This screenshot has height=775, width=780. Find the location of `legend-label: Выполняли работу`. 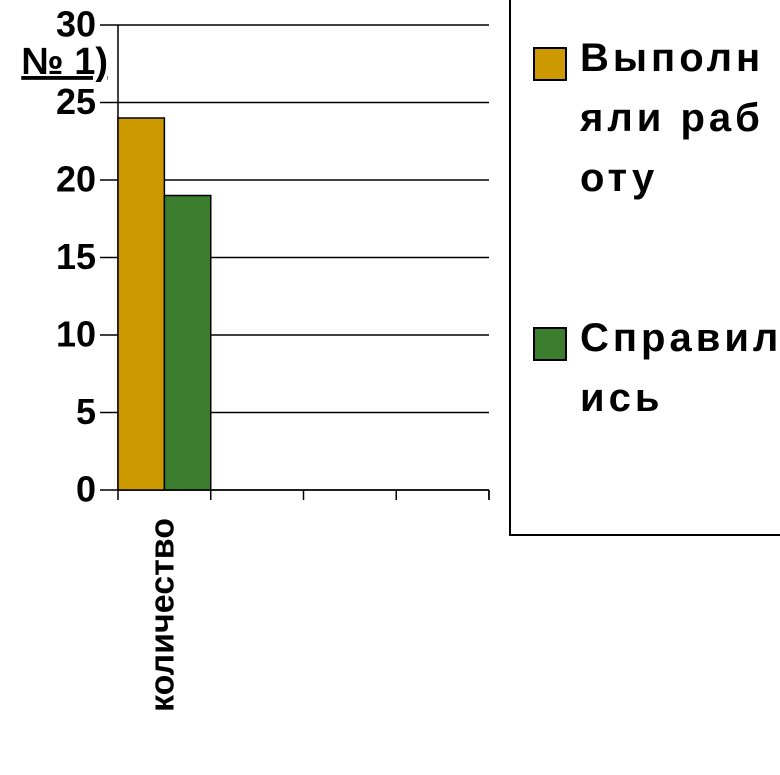

legend-label: Выполняли работу is located at coordinates (672, 118).